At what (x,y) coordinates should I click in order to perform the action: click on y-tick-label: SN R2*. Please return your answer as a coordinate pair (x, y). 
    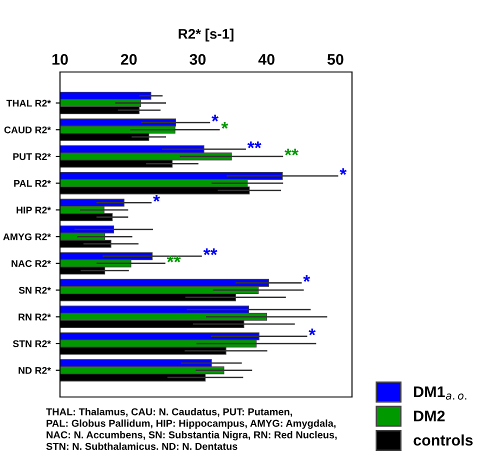
    Looking at the image, I should click on (34, 290).